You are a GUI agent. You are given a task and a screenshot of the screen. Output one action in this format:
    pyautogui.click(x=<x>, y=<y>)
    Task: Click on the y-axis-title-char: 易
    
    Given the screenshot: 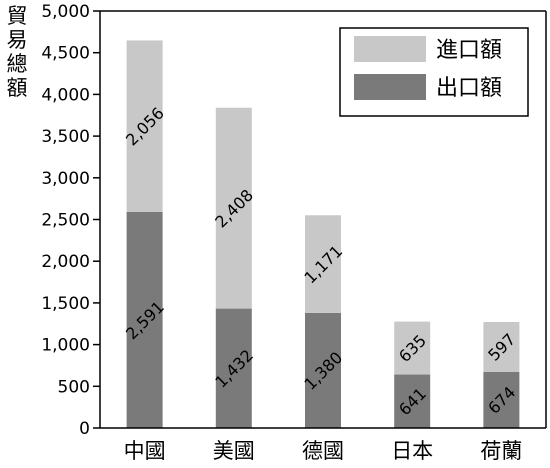 What is the action you would take?
    pyautogui.click(x=17, y=40)
    